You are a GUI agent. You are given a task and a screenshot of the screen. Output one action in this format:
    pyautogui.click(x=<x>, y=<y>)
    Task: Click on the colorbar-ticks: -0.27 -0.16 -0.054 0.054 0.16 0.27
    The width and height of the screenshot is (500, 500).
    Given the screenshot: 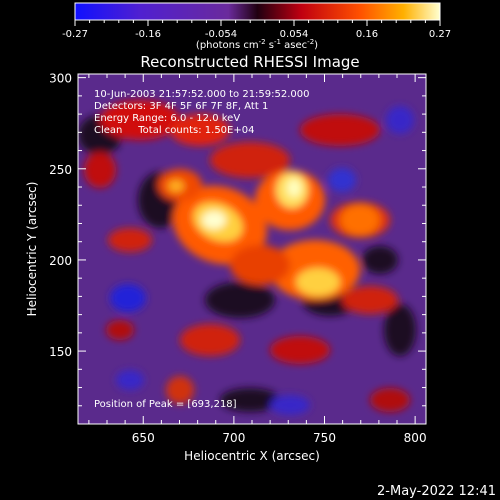 What is the action you would take?
    pyautogui.click(x=256, y=30)
    